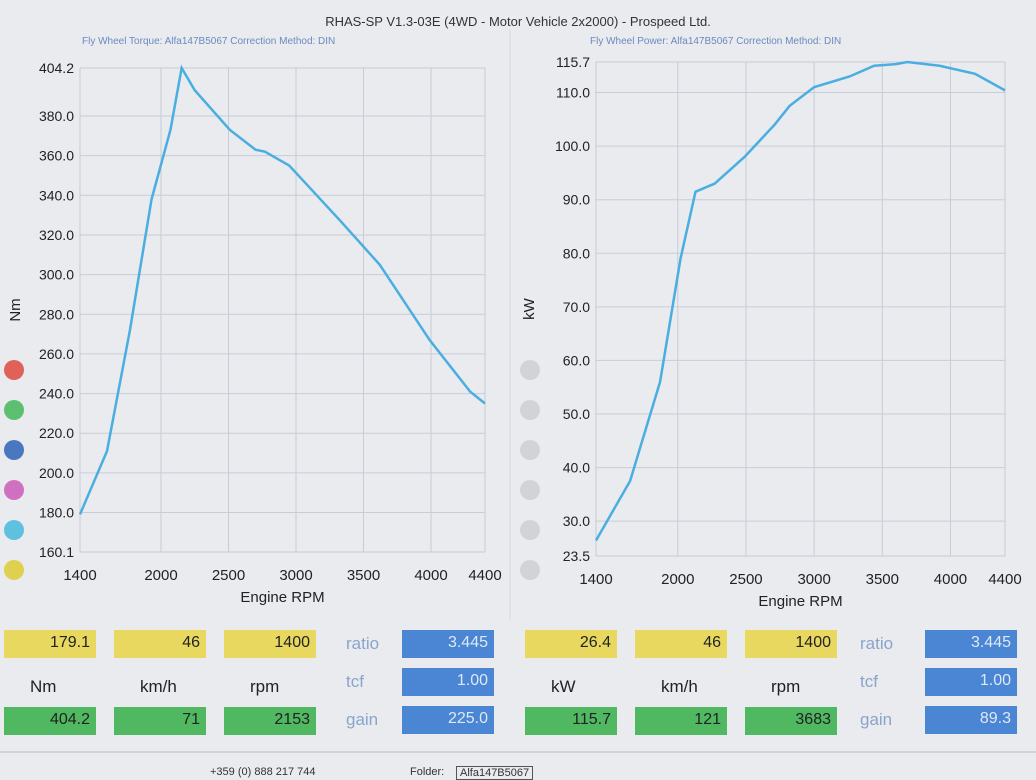 Image resolution: width=1036 pixels, height=780 pixels. Describe the element at coordinates (43, 687) in the screenshot. I see `unit-label: Nm` at that location.